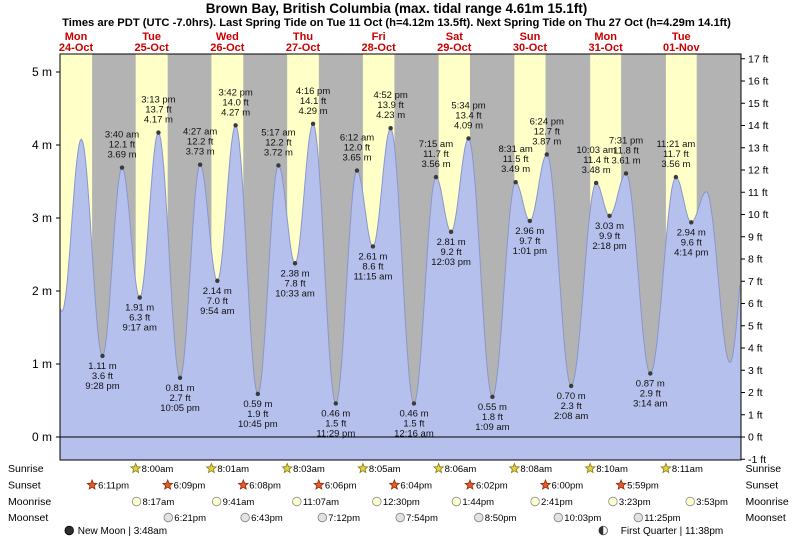  Describe the element at coordinates (492, 486) in the screenshot. I see `sunset-time: 6:02pm` at that location.